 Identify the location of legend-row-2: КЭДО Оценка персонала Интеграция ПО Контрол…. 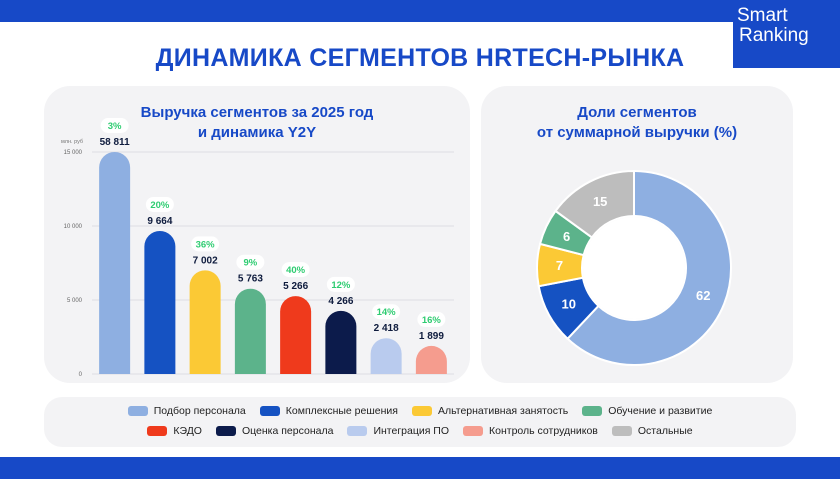
(420, 431).